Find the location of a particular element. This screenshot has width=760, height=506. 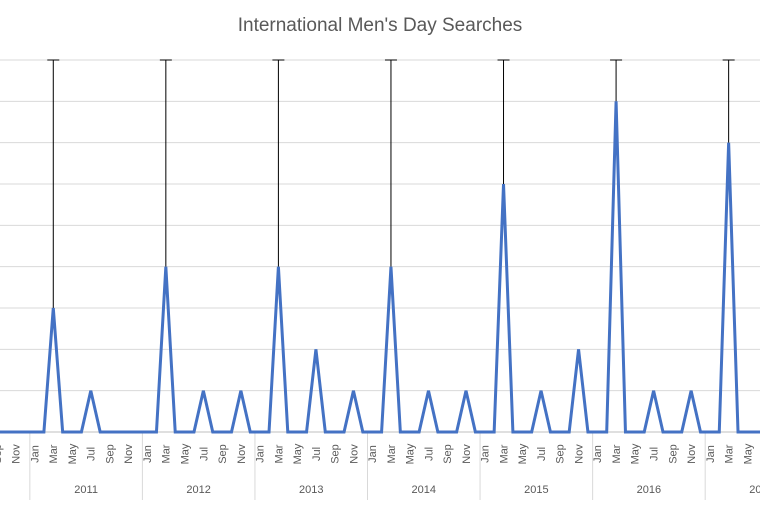

year-label: 2013 is located at coordinates (311, 490).